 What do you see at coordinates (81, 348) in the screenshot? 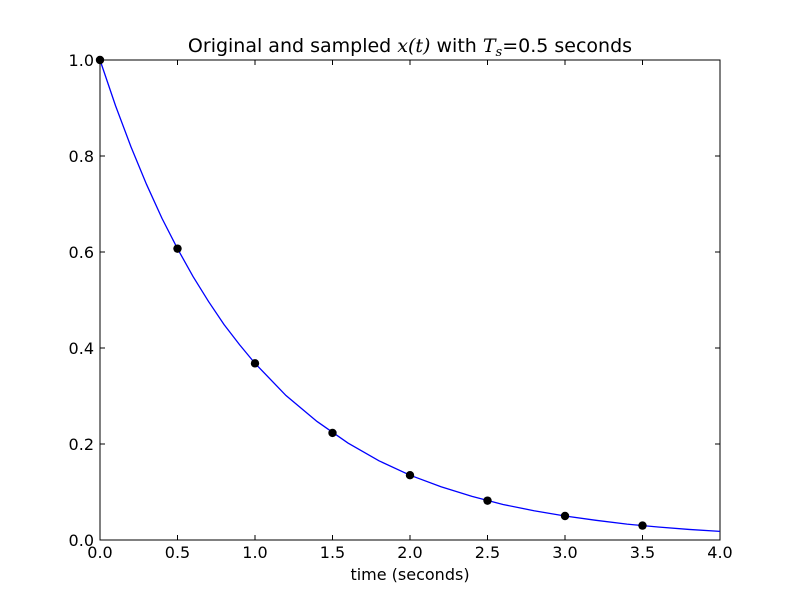
I see `y-tick-label: 0.4` at bounding box center [81, 348].